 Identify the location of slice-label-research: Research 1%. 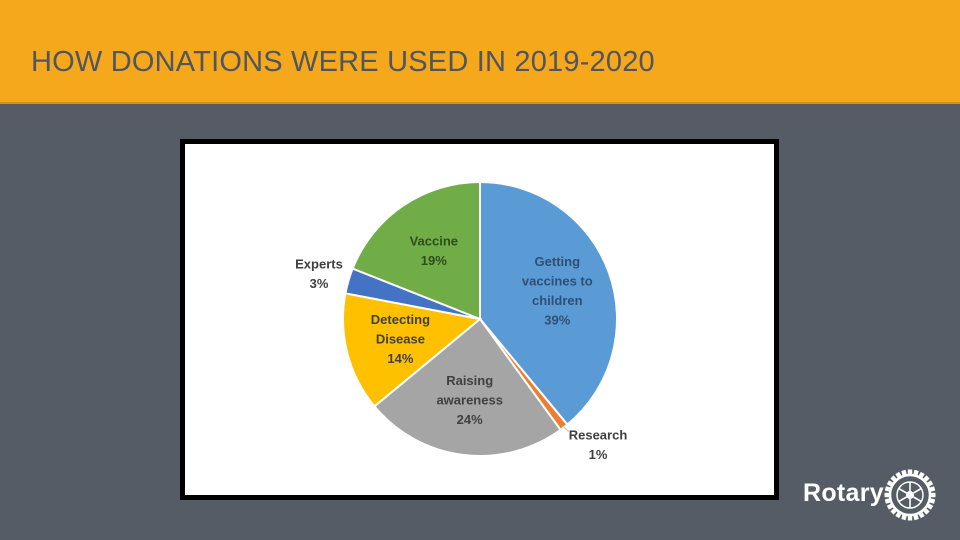
(598, 444).